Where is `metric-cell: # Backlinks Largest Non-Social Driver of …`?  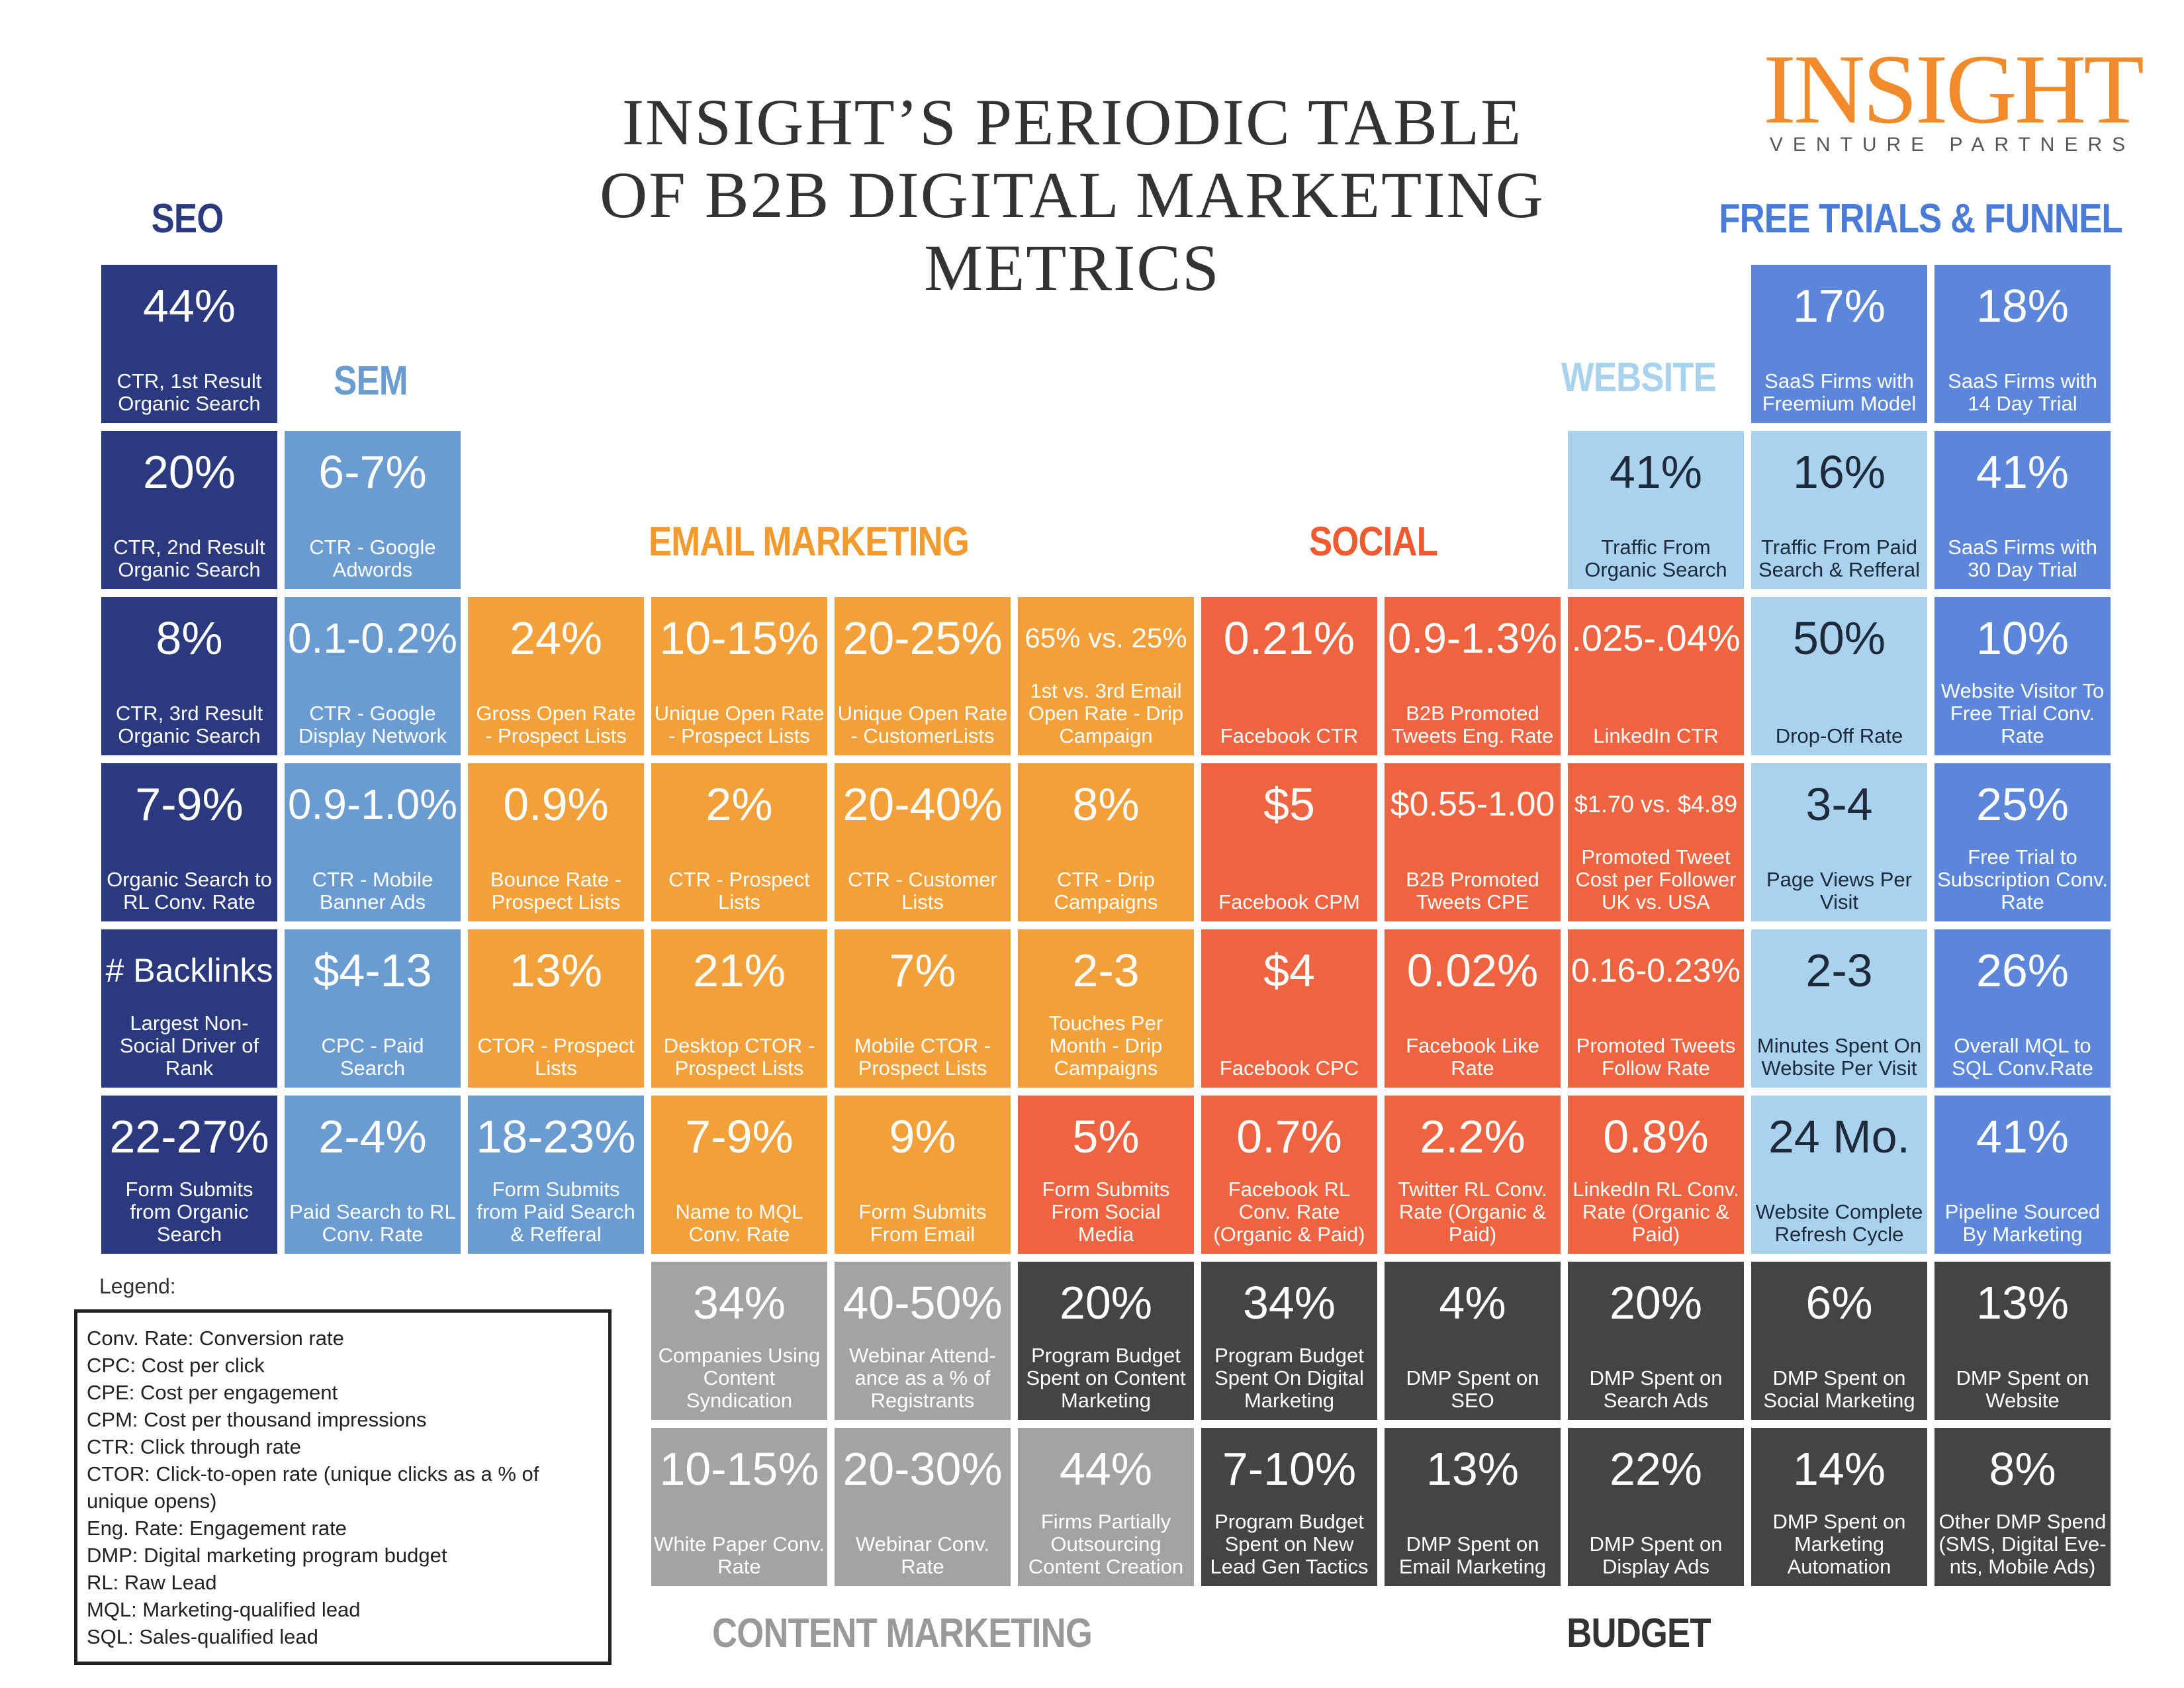
metric-cell: # Backlinks Largest Non-Social Driver of … is located at coordinates (189, 1008).